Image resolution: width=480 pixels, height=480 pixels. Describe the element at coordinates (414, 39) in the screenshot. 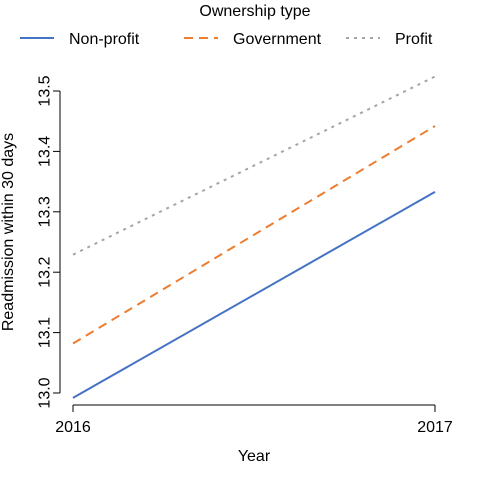

I see `legend-label: Profit` at that location.